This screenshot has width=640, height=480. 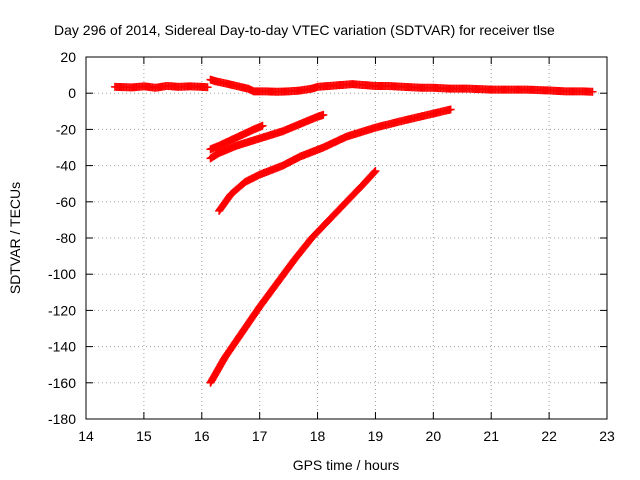 What do you see at coordinates (346, 436) in the screenshot?
I see `x-tick-labels: 14 15 16 17 18 19 20 21 22 23` at bounding box center [346, 436].